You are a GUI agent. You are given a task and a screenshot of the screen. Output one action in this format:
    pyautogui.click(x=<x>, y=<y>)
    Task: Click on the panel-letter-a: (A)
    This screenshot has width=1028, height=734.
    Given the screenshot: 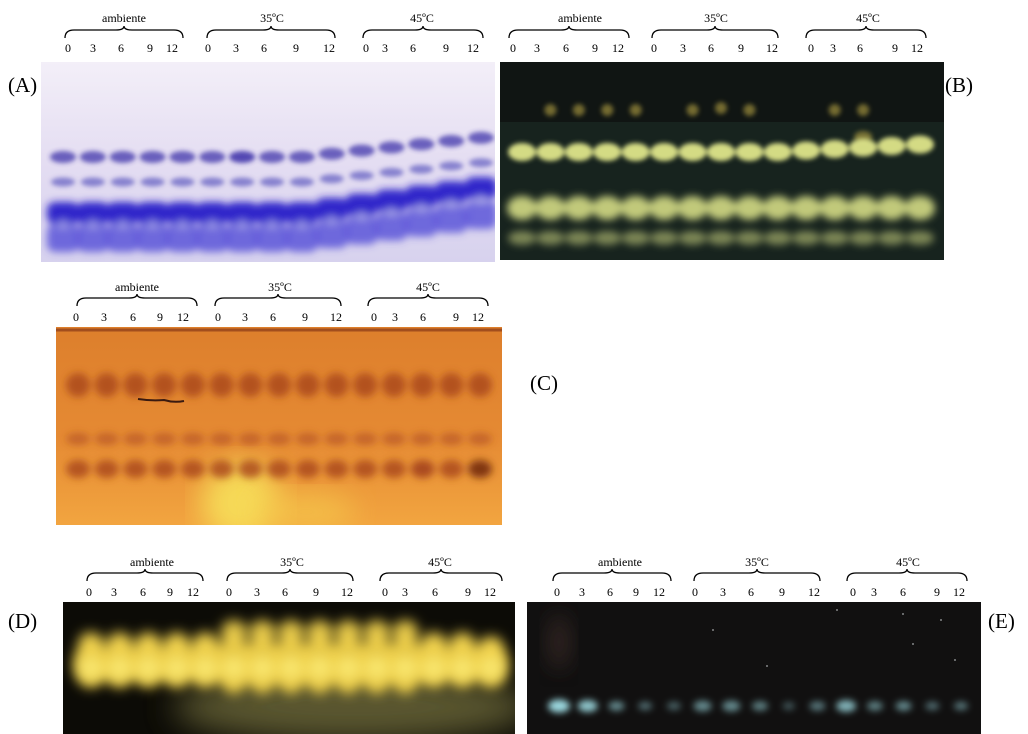 What is the action you would take?
    pyautogui.click(x=23, y=85)
    